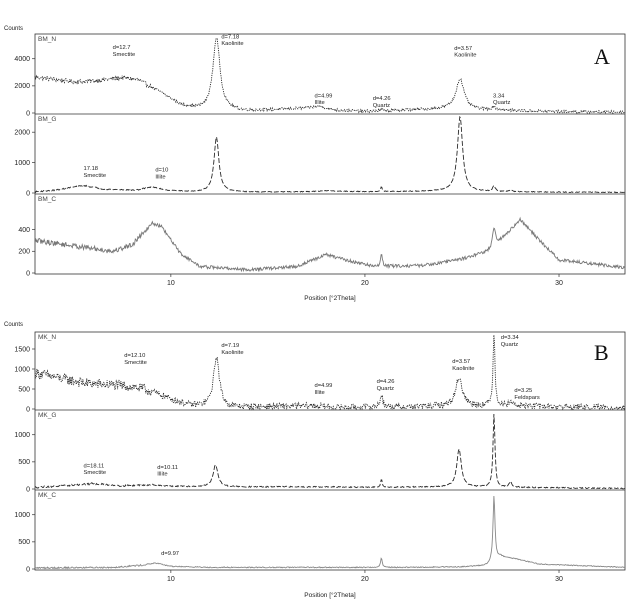  What do you see at coordinates (22, 59) in the screenshot?
I see `y-tick-label: 4000` at bounding box center [22, 59].